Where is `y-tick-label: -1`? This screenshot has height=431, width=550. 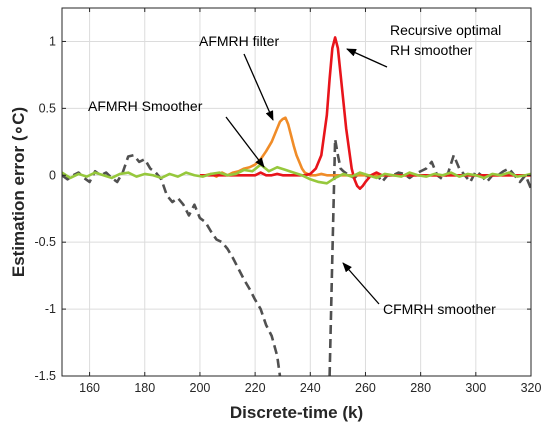 y-tick-label: -1 is located at coordinates (50, 309).